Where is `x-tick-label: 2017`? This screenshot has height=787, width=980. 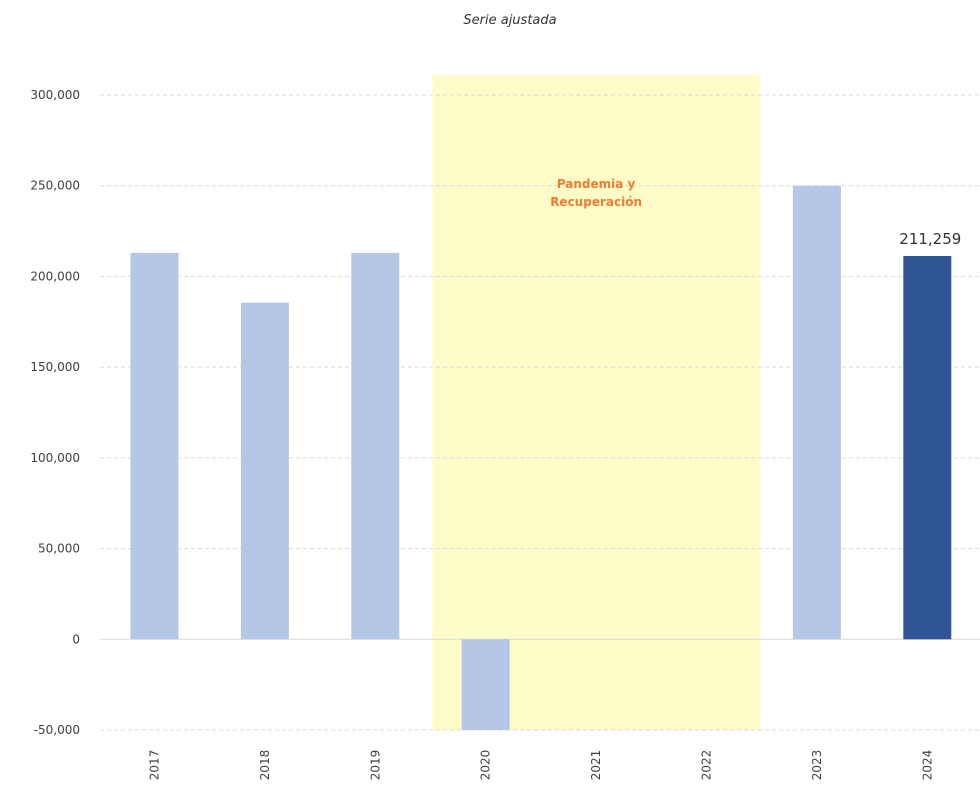 x-tick-label: 2017 is located at coordinates (155, 765).